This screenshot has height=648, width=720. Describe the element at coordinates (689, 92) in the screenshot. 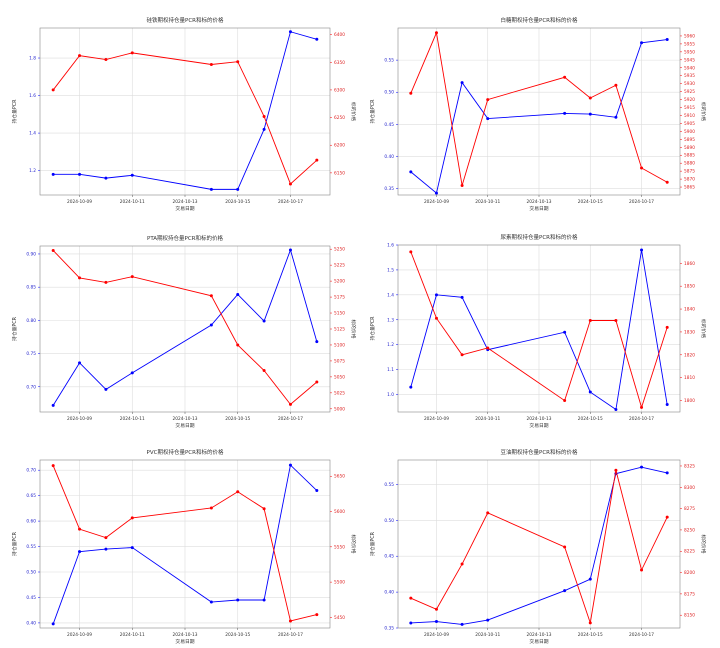

I see `y2-tick-label: 5925` at that location.